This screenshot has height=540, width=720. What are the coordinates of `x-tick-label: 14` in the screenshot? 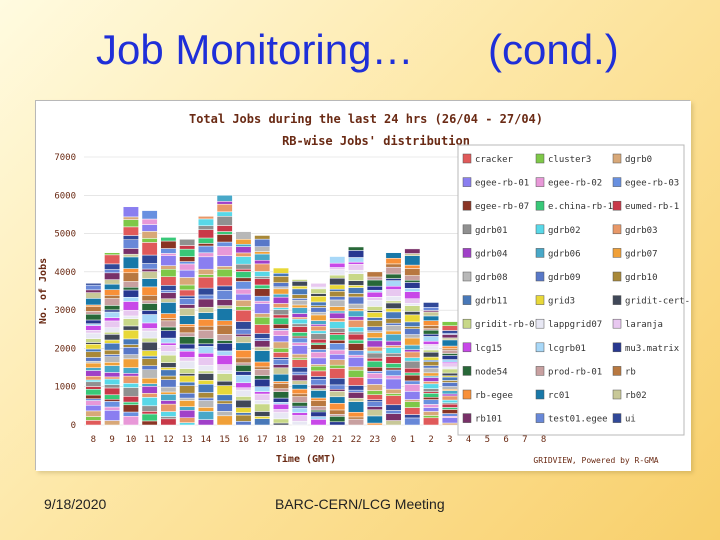 It's located at (206, 440).